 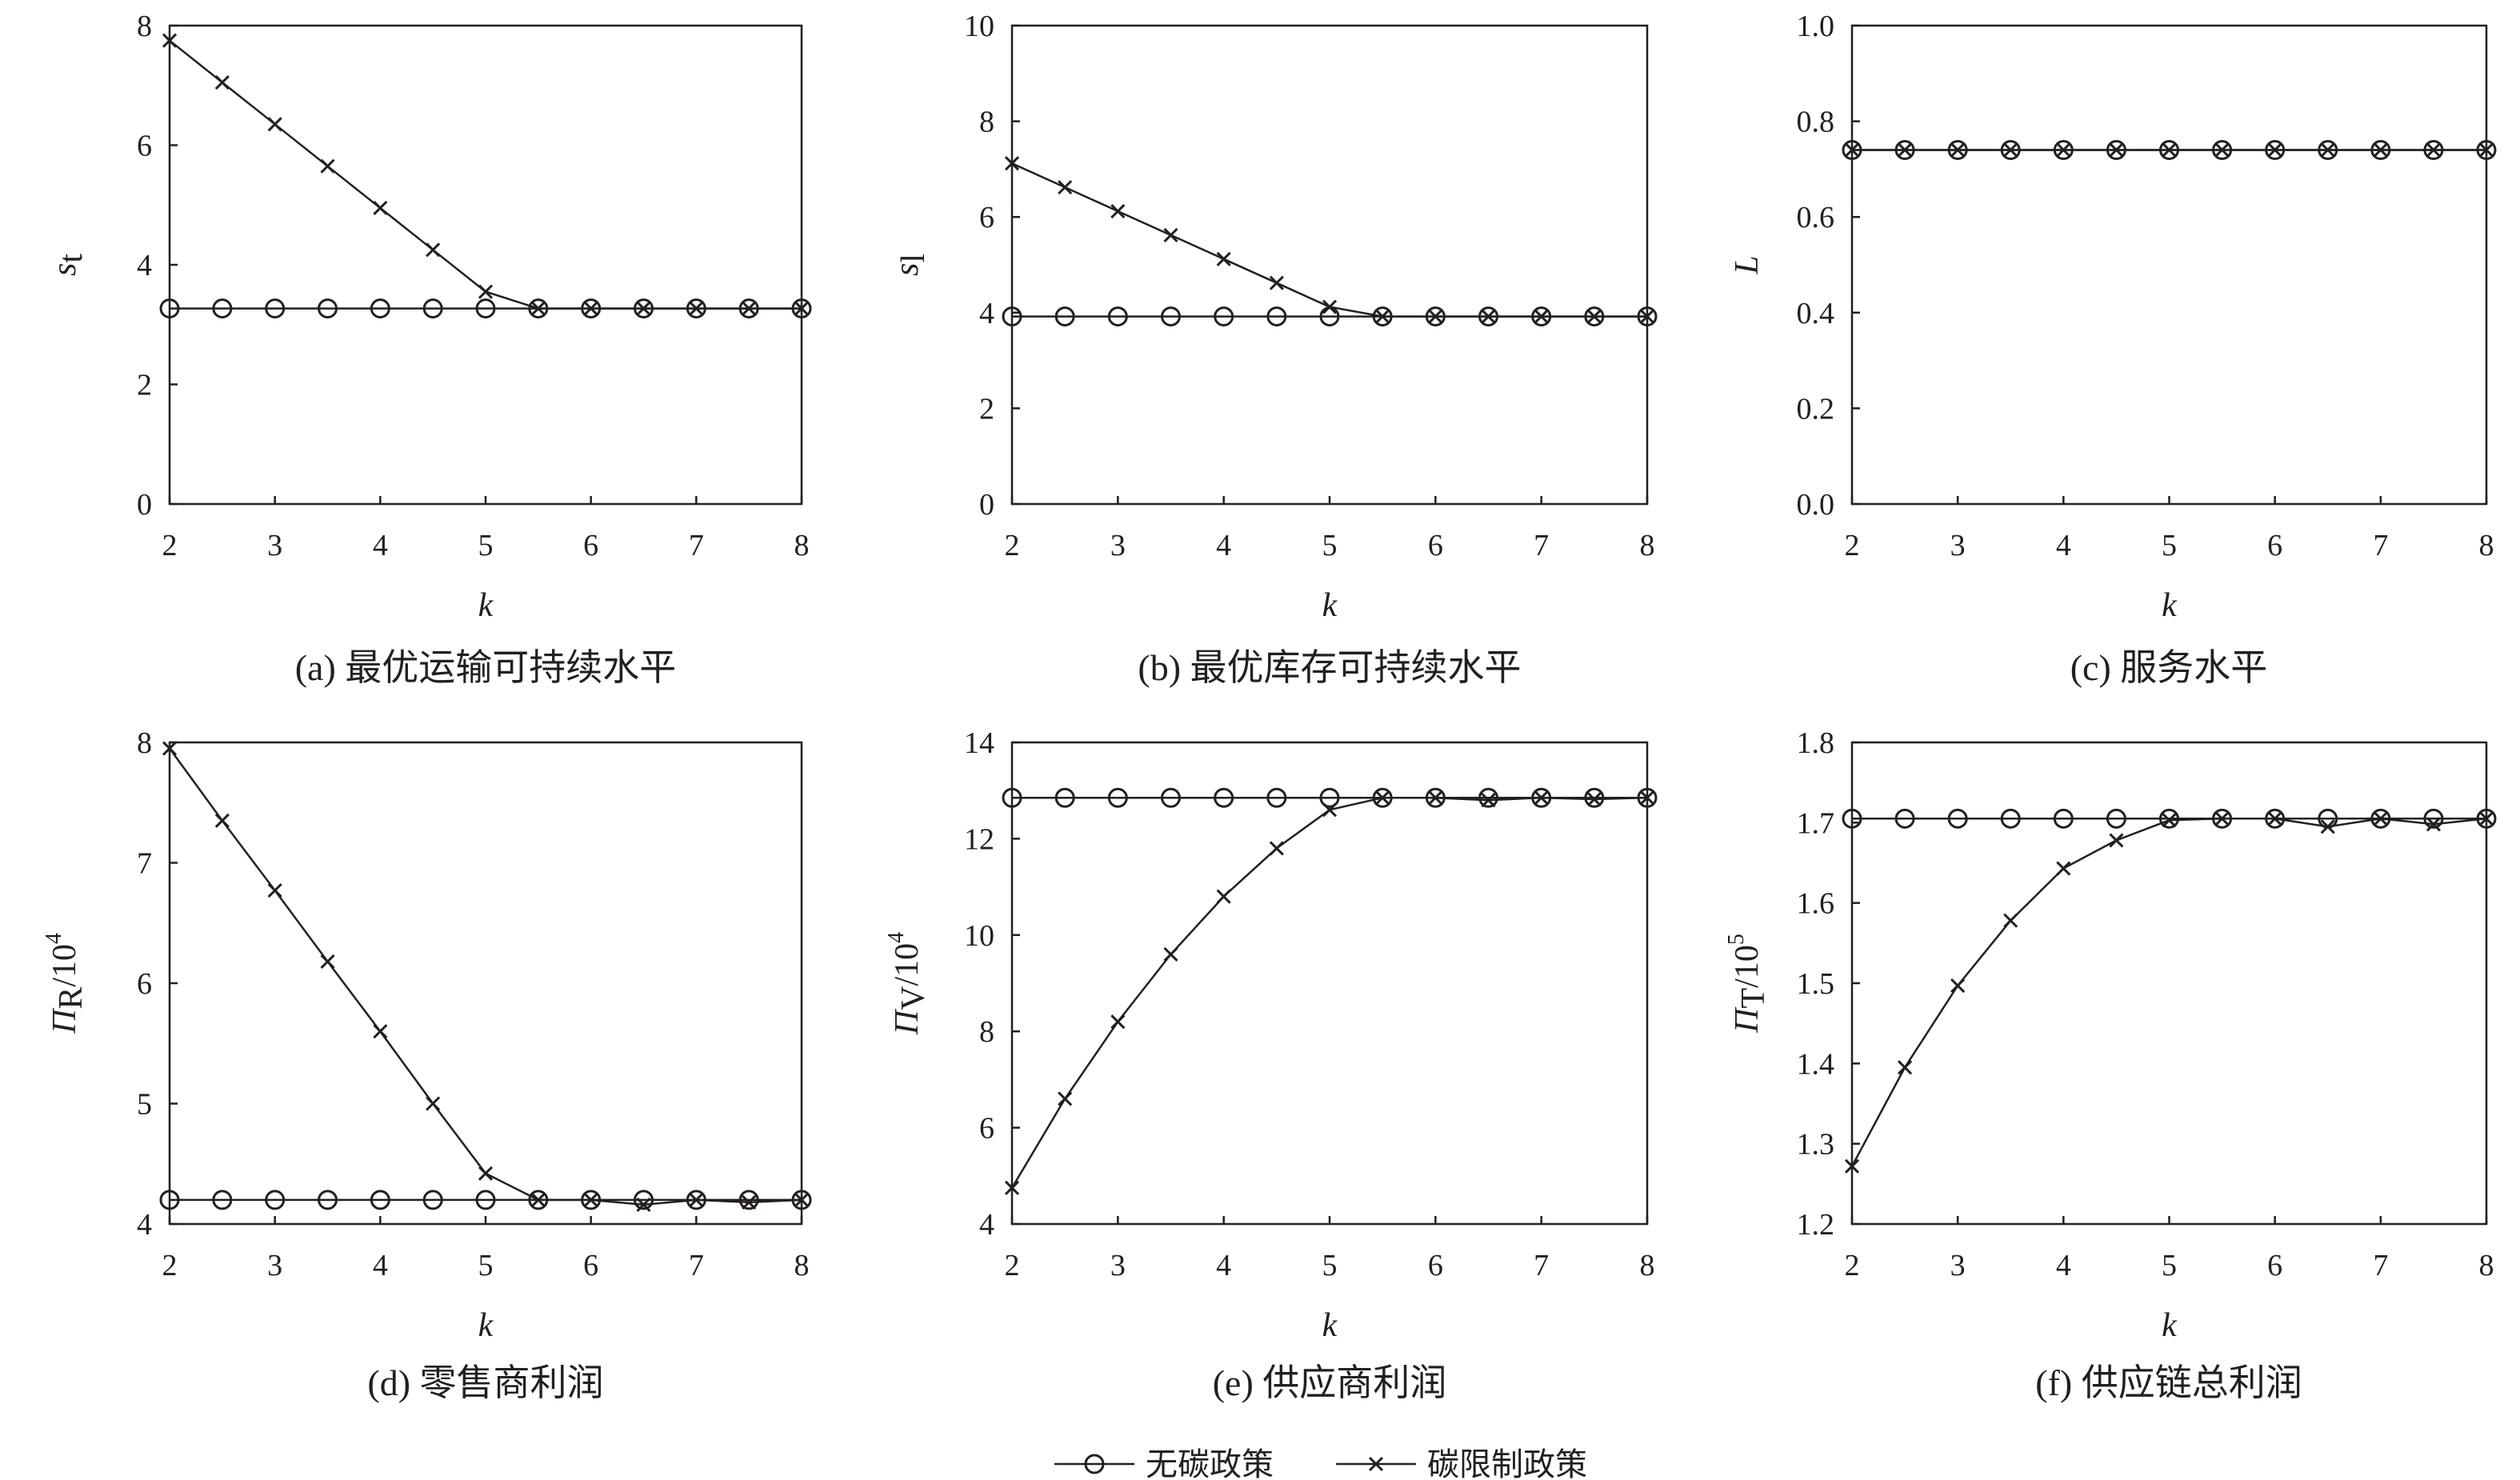 I want to click on plot-frame, so click(x=1329, y=983).